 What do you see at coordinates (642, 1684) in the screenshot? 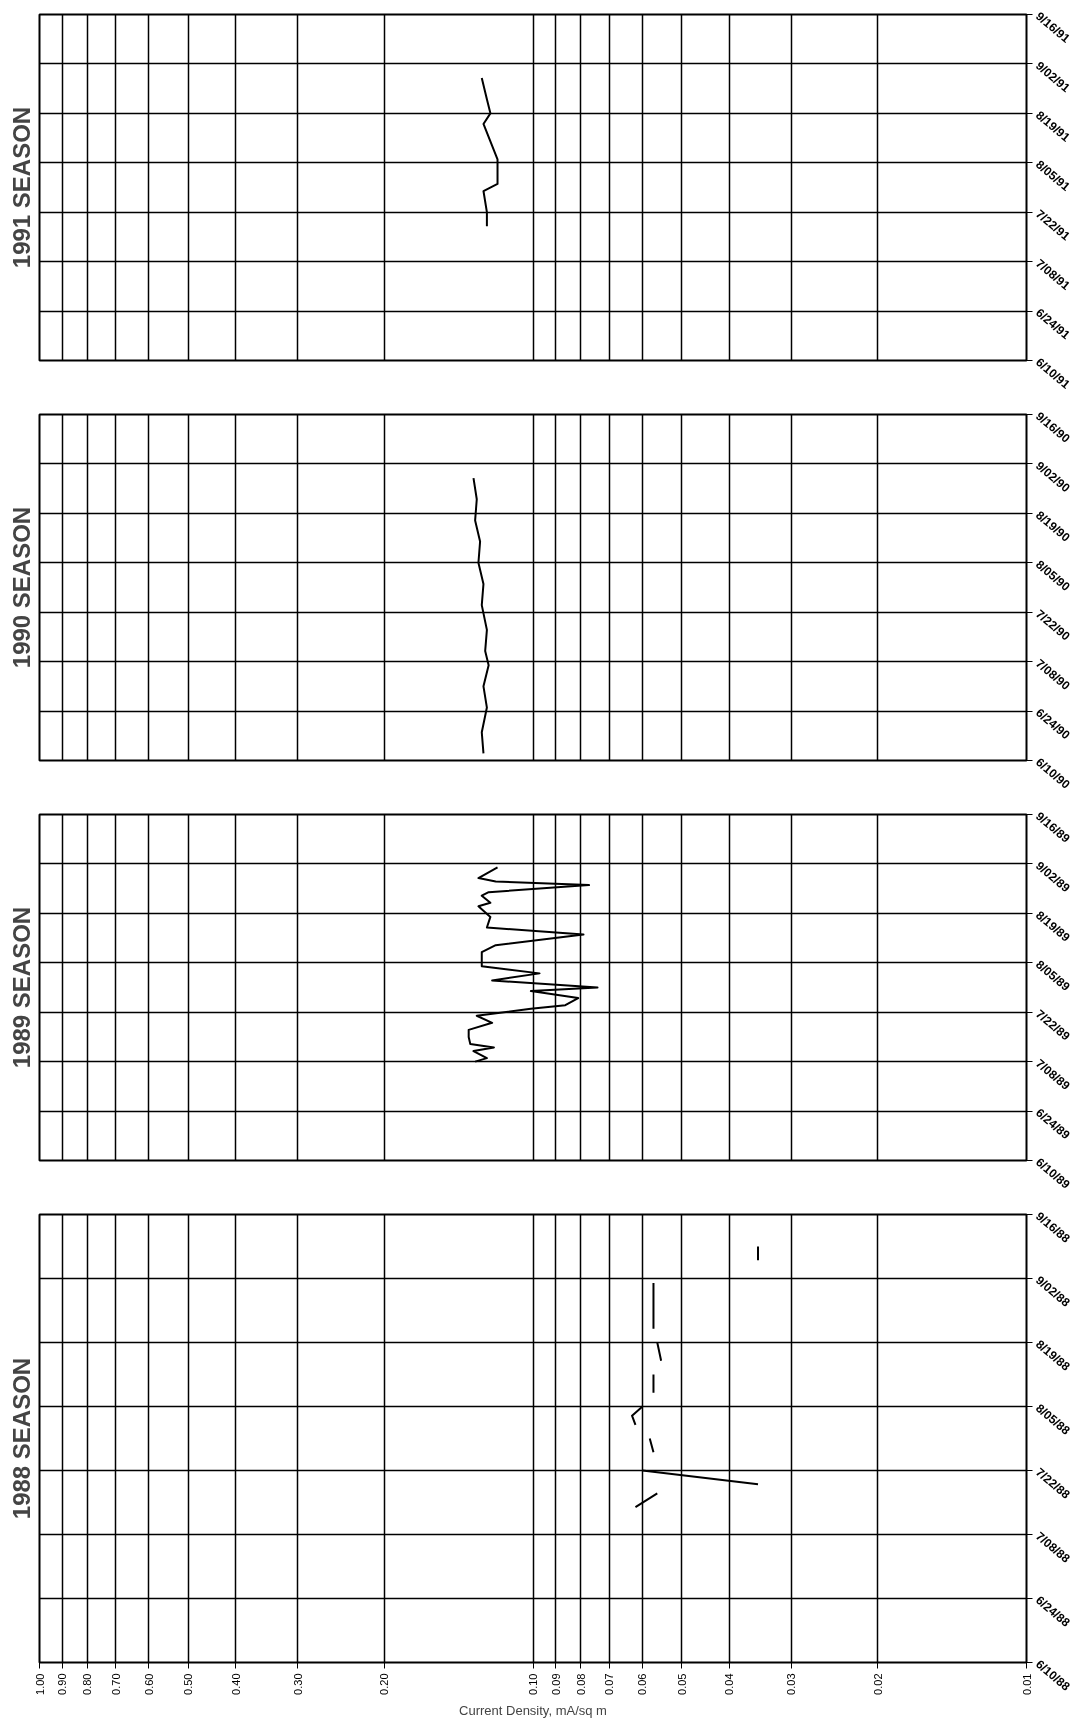
I see `x-tick-label: 0.06` at bounding box center [642, 1684].